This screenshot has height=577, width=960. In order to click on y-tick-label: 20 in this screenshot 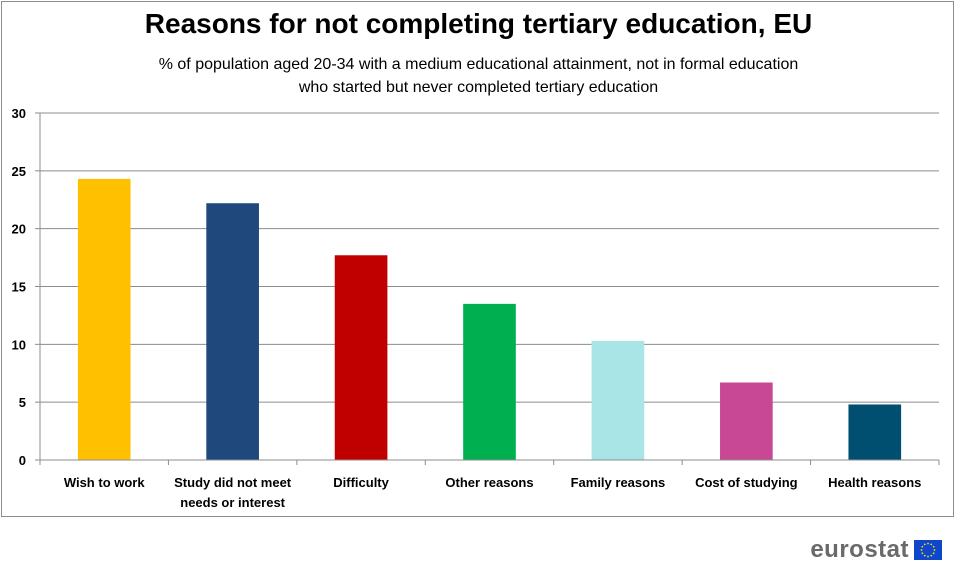, I will do `click(19, 229)`.